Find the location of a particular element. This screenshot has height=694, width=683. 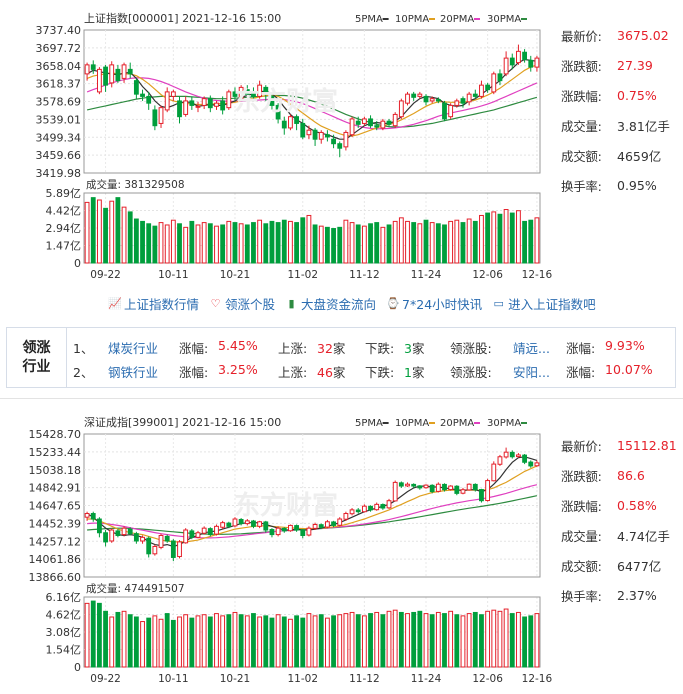

link-index-forum: ▭ 进入上证指数吧 is located at coordinates (544, 304).